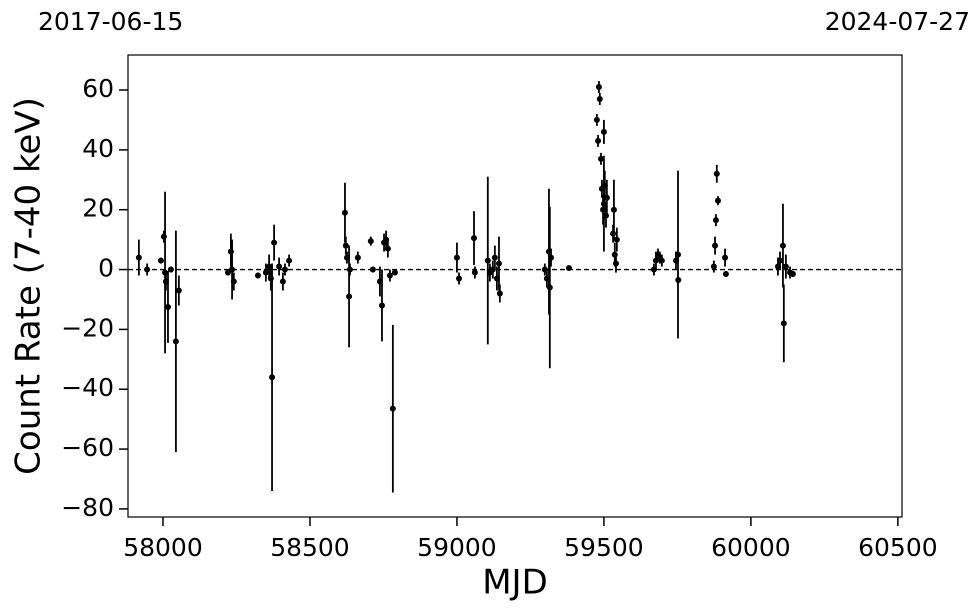  What do you see at coordinates (87, 327) in the screenshot?
I see `y-tick-label: −20` at bounding box center [87, 327].